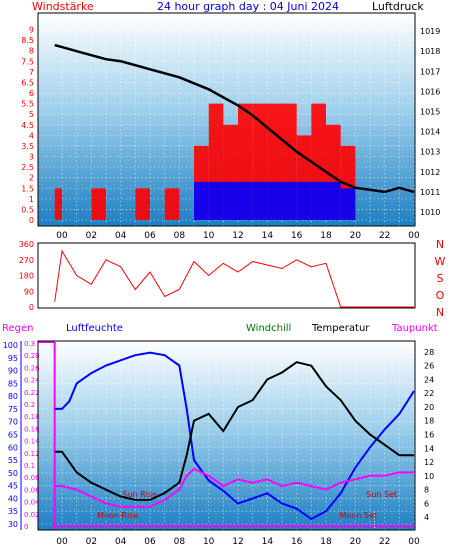 The height and width of the screenshot is (550, 462). I want to click on windrichtung-line, so click(234, 278).